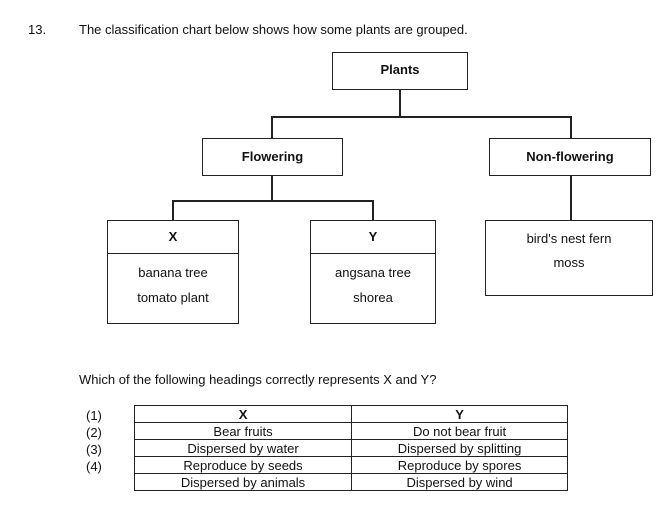 The height and width of the screenshot is (518, 665). What do you see at coordinates (459, 465) in the screenshot?
I see `cell-y: Reproduce by spores` at bounding box center [459, 465].